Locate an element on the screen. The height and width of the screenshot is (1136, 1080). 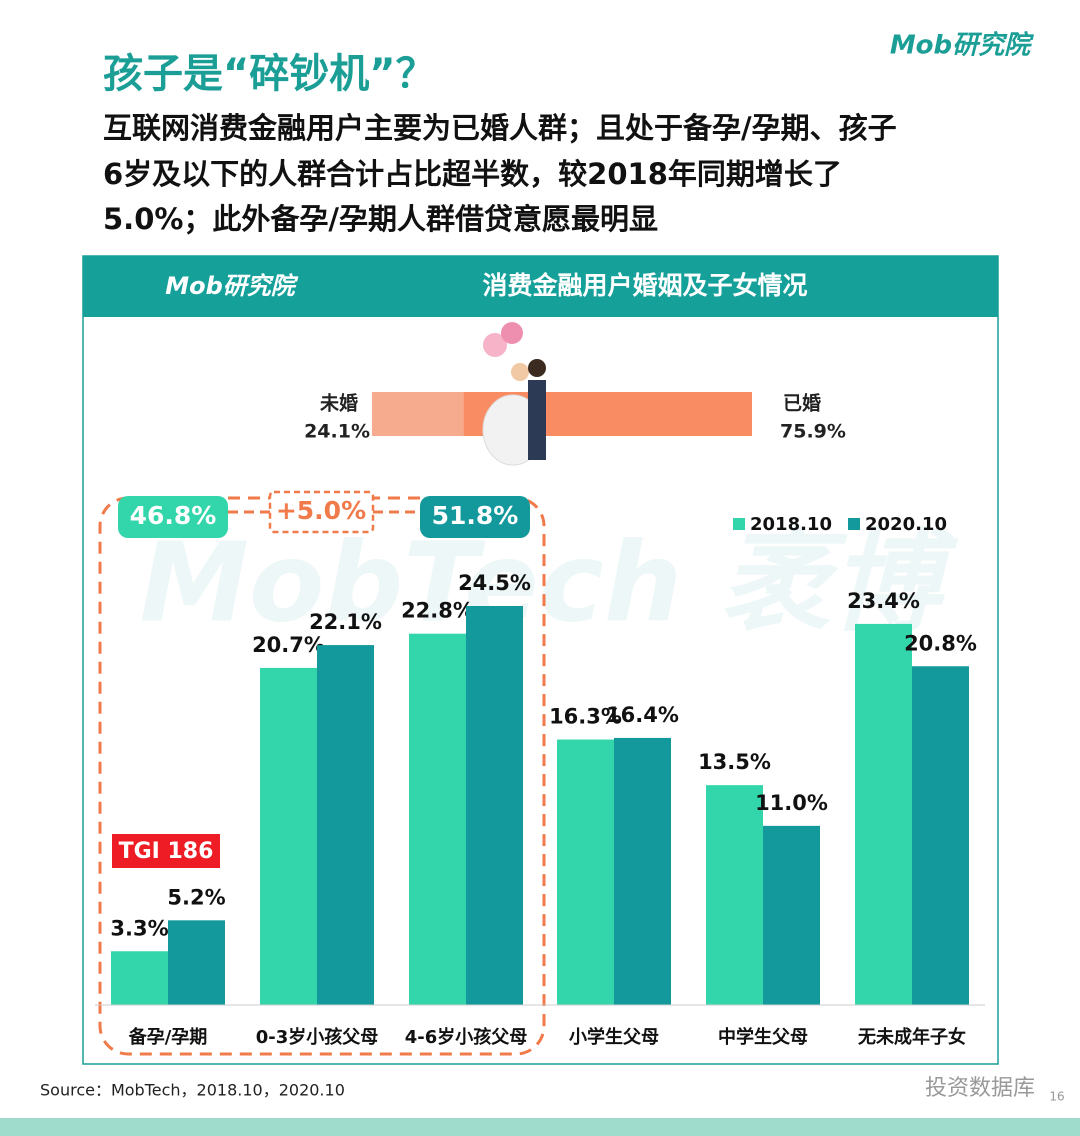
marriage-label: 已婚 is located at coordinates (802, 403).